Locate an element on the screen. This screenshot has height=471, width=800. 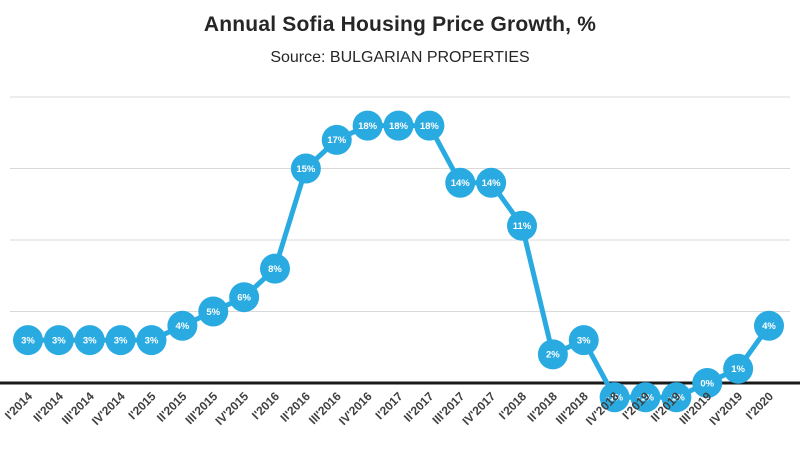
data-point-label: 0% is located at coordinates (707, 383).